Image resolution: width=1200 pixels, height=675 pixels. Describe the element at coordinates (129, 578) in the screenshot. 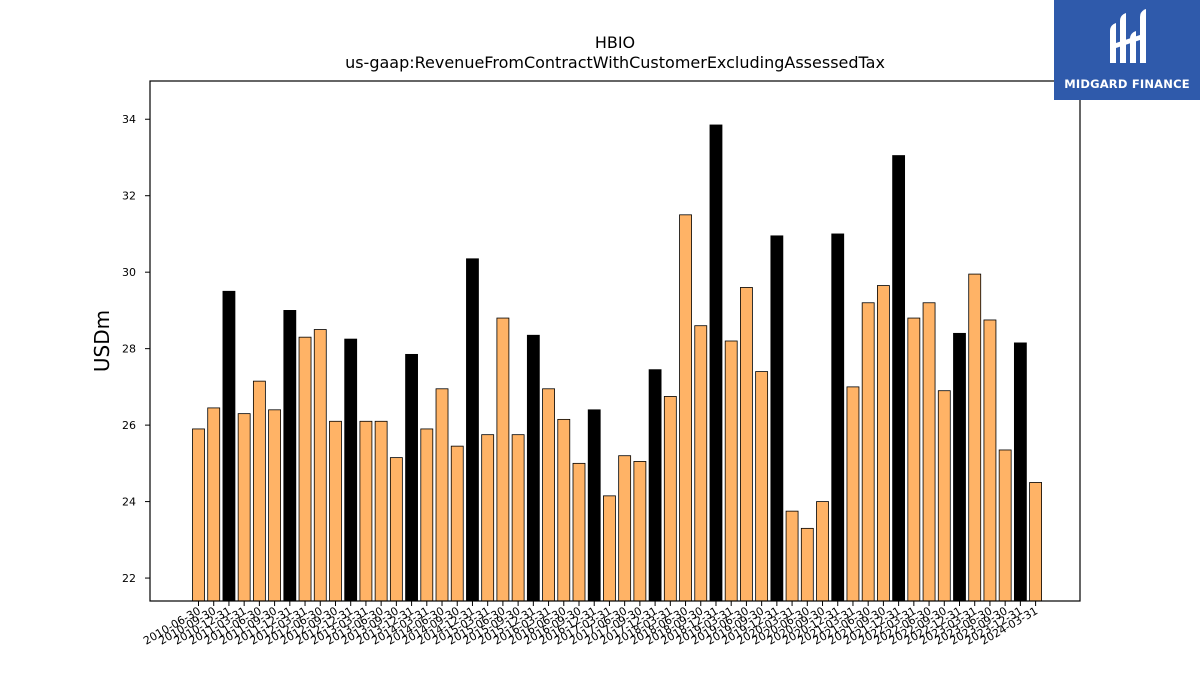

I see `y-tick-label: 22` at that location.